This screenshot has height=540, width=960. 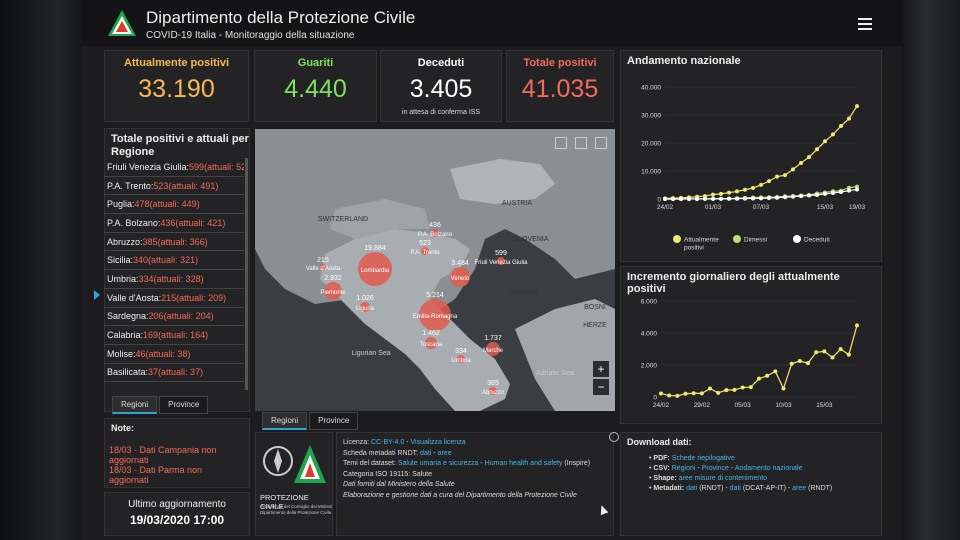 What do you see at coordinates (334, 421) in the screenshot?
I see `tab-map-province: Province` at bounding box center [334, 421].